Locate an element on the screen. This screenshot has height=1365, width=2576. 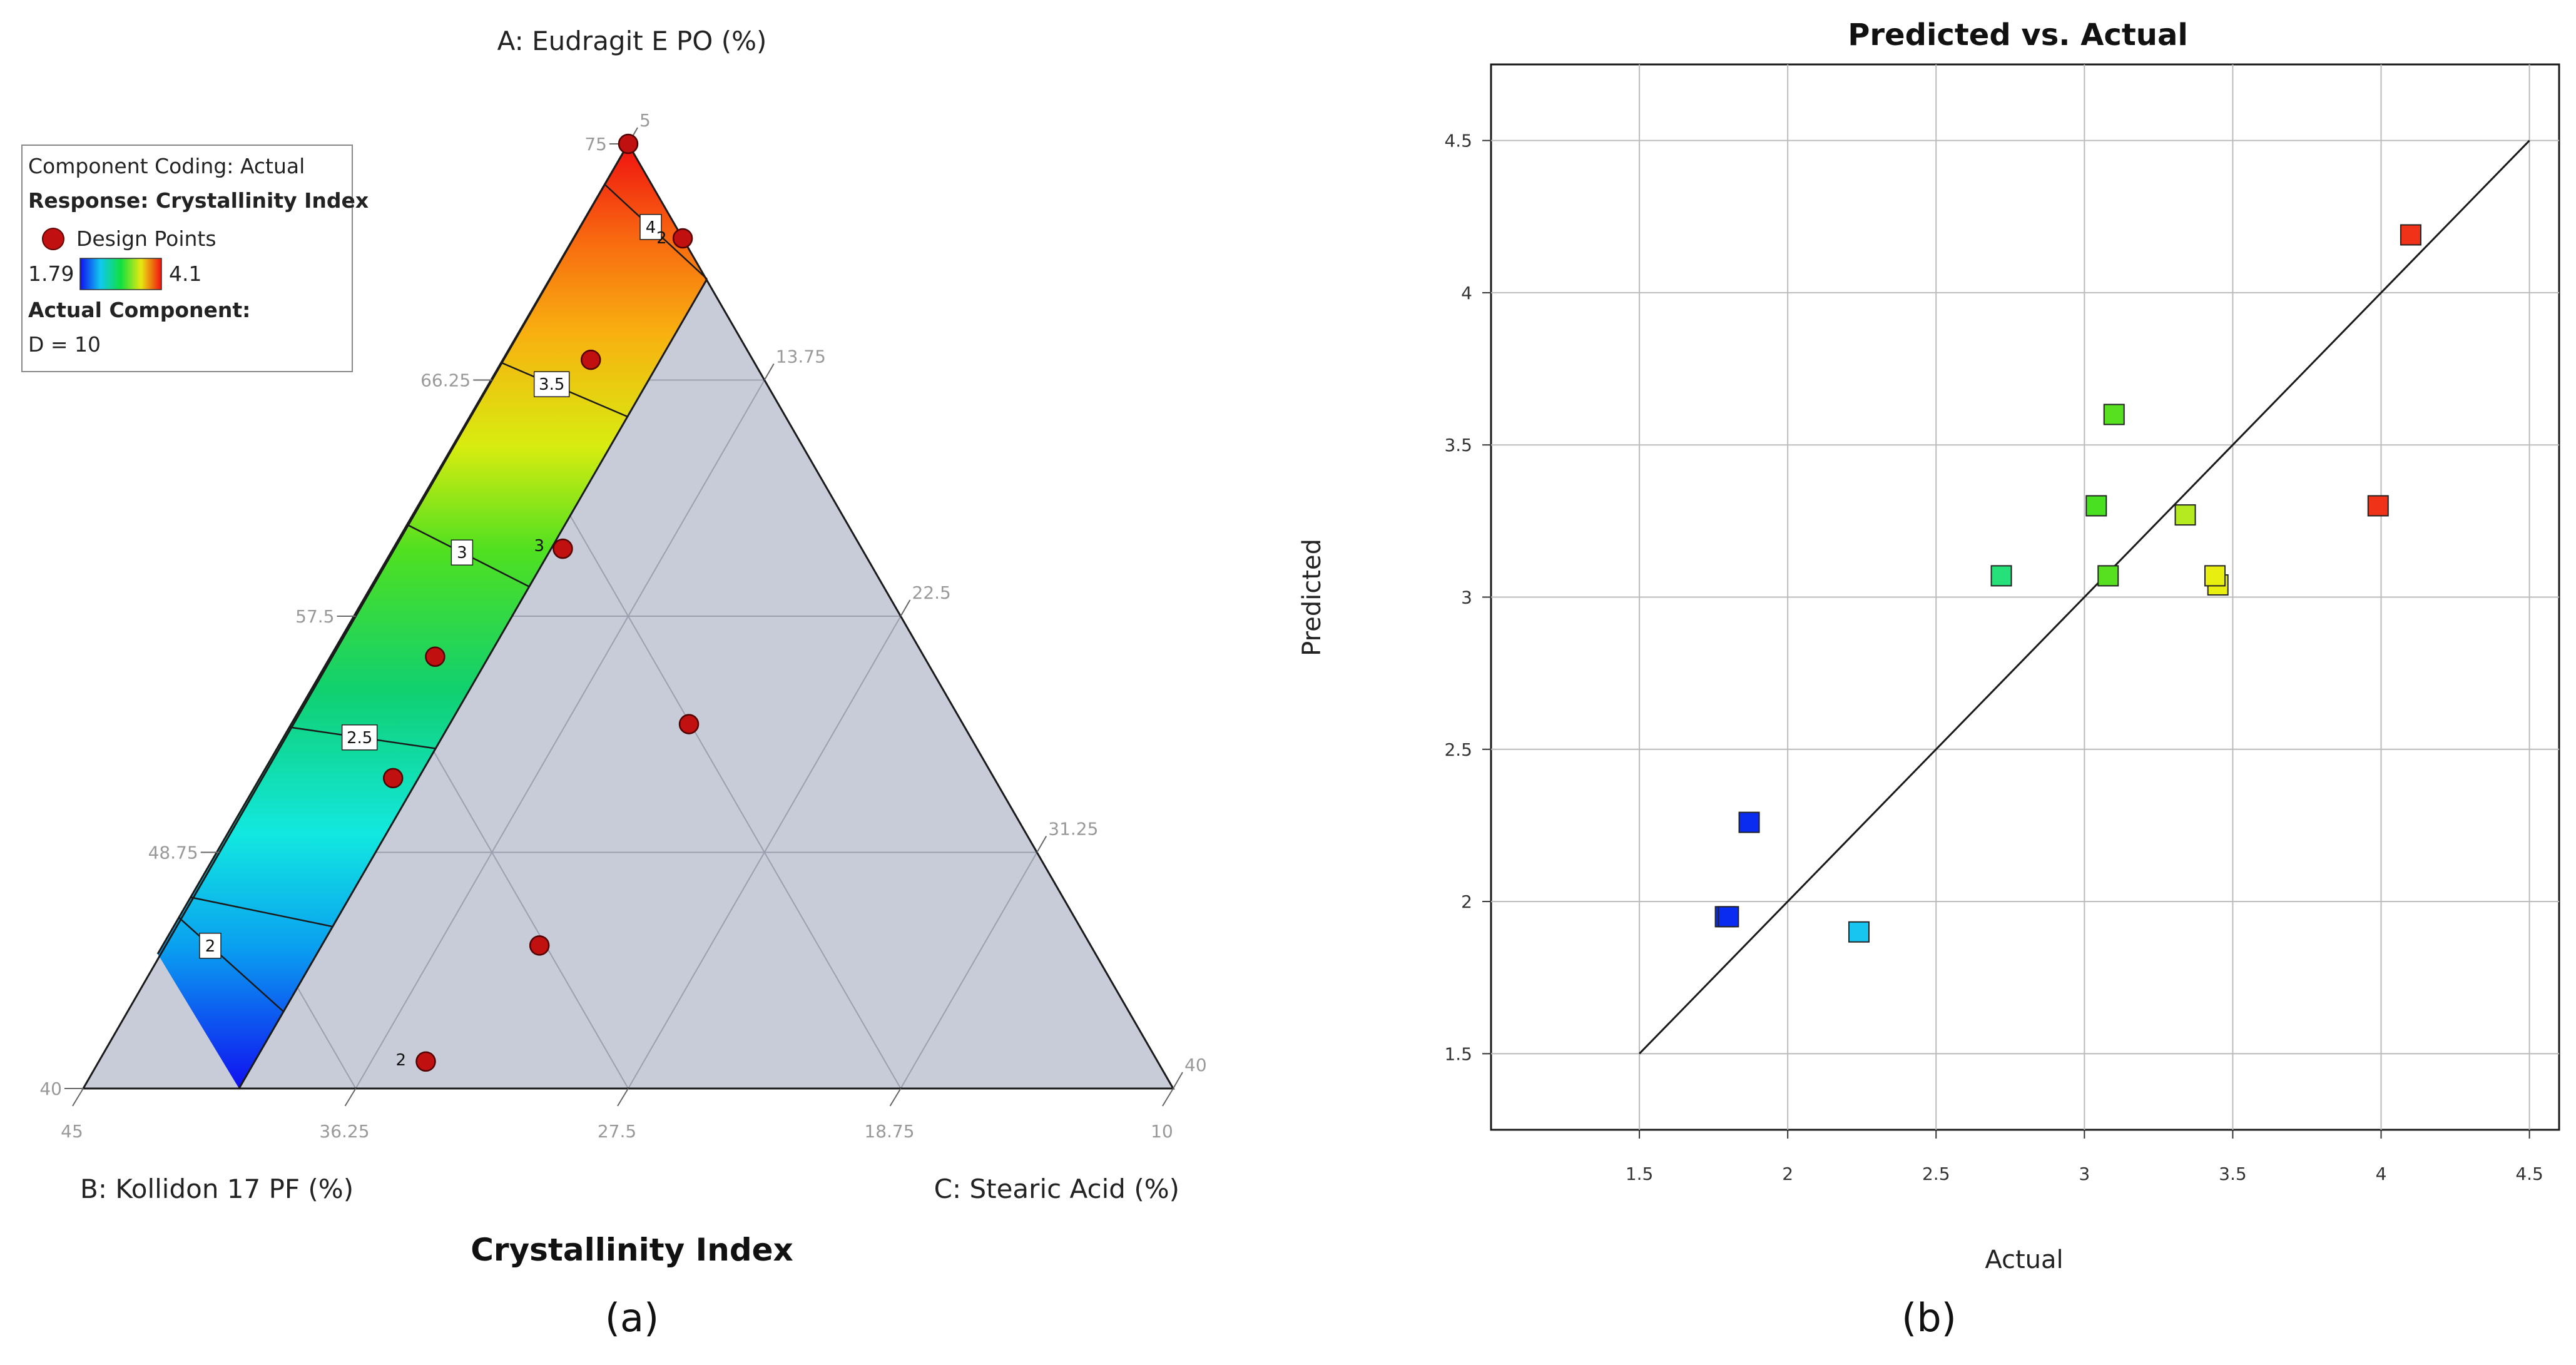
y-tick-label: 2 is located at coordinates (1466, 901).